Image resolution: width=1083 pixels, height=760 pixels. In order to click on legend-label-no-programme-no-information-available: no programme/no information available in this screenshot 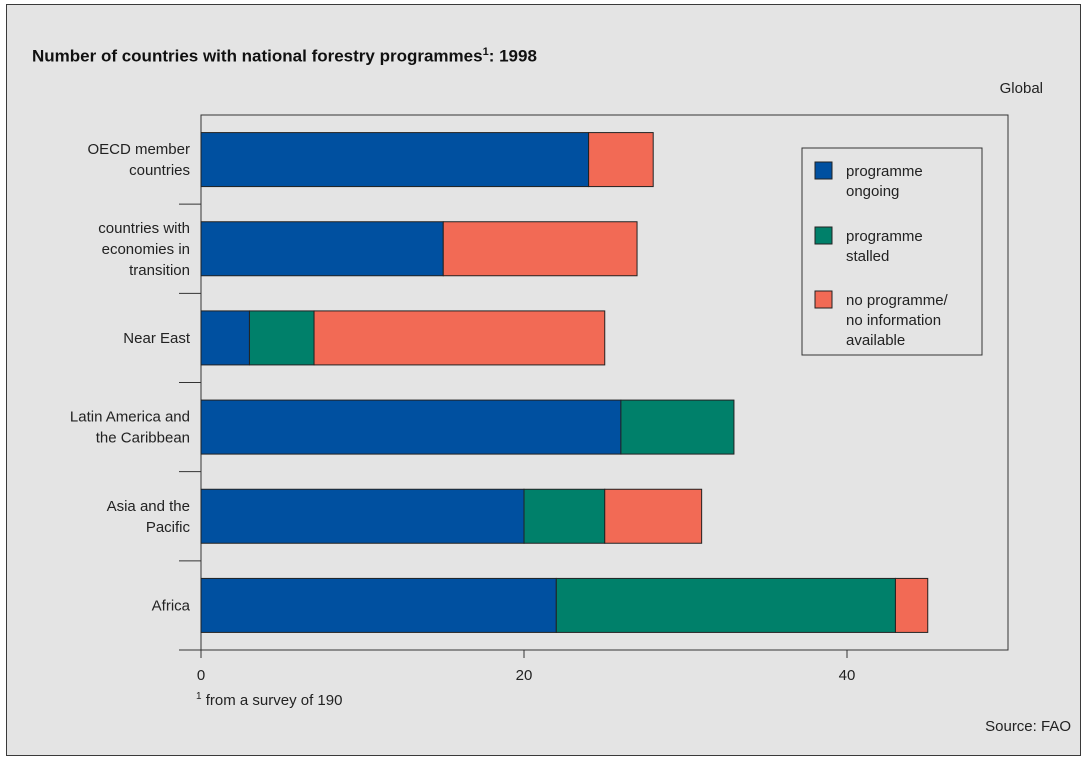, I will do `click(897, 320)`.